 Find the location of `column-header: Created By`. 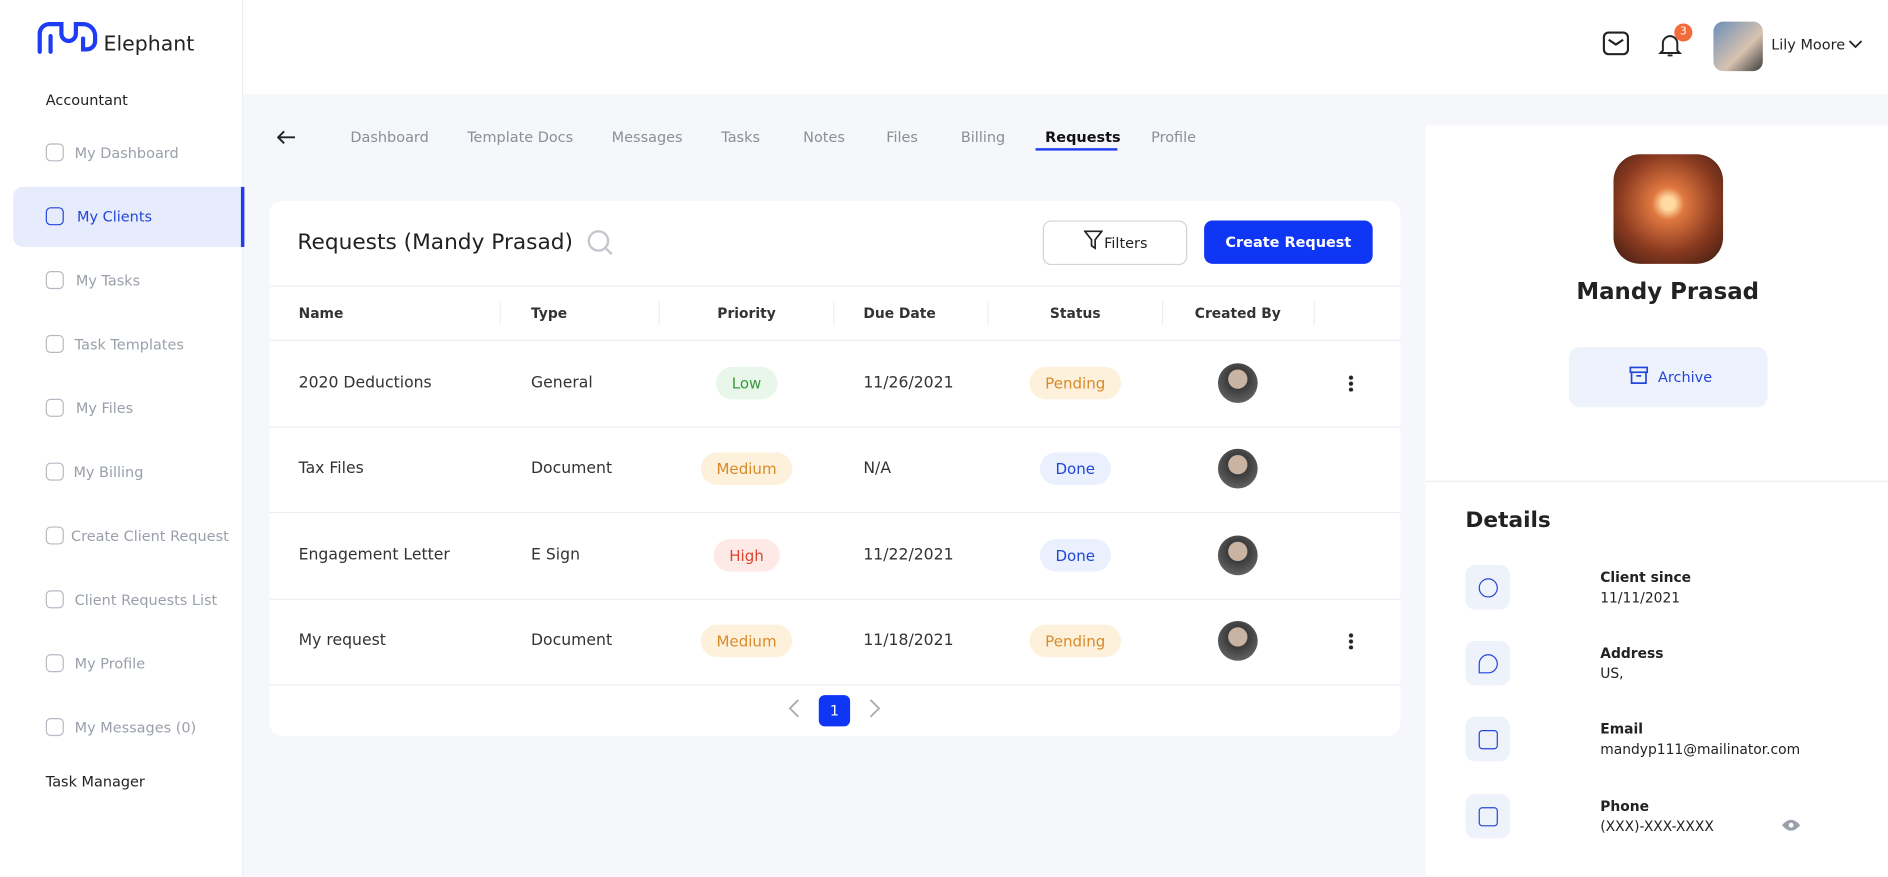

column-header: Created By is located at coordinates (1237, 313).